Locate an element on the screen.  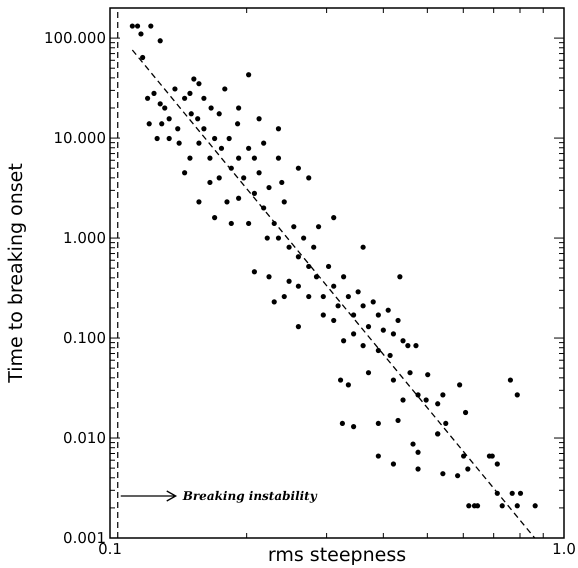
y-tick-label: 0.010 is located at coordinates (84, 438).